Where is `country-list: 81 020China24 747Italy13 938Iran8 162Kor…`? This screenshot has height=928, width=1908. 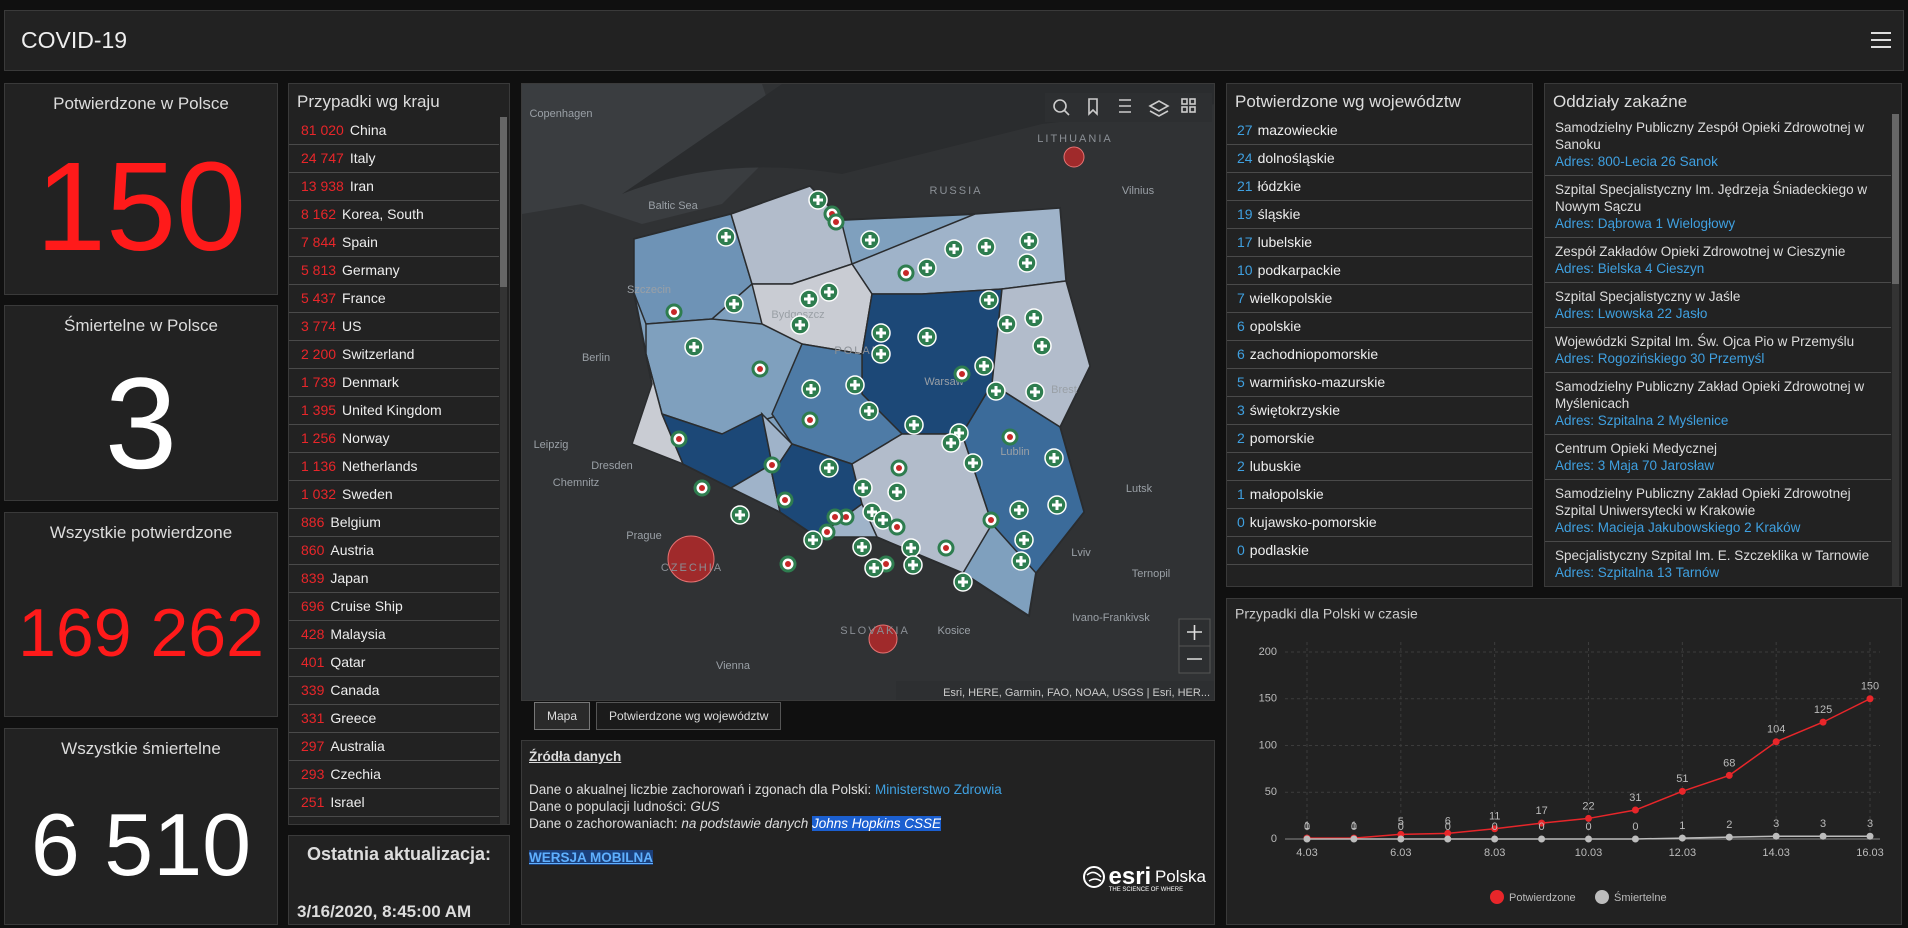
country-list: 81 020China24 747Italy13 938Iran8 162Kor… is located at coordinates (394, 470).